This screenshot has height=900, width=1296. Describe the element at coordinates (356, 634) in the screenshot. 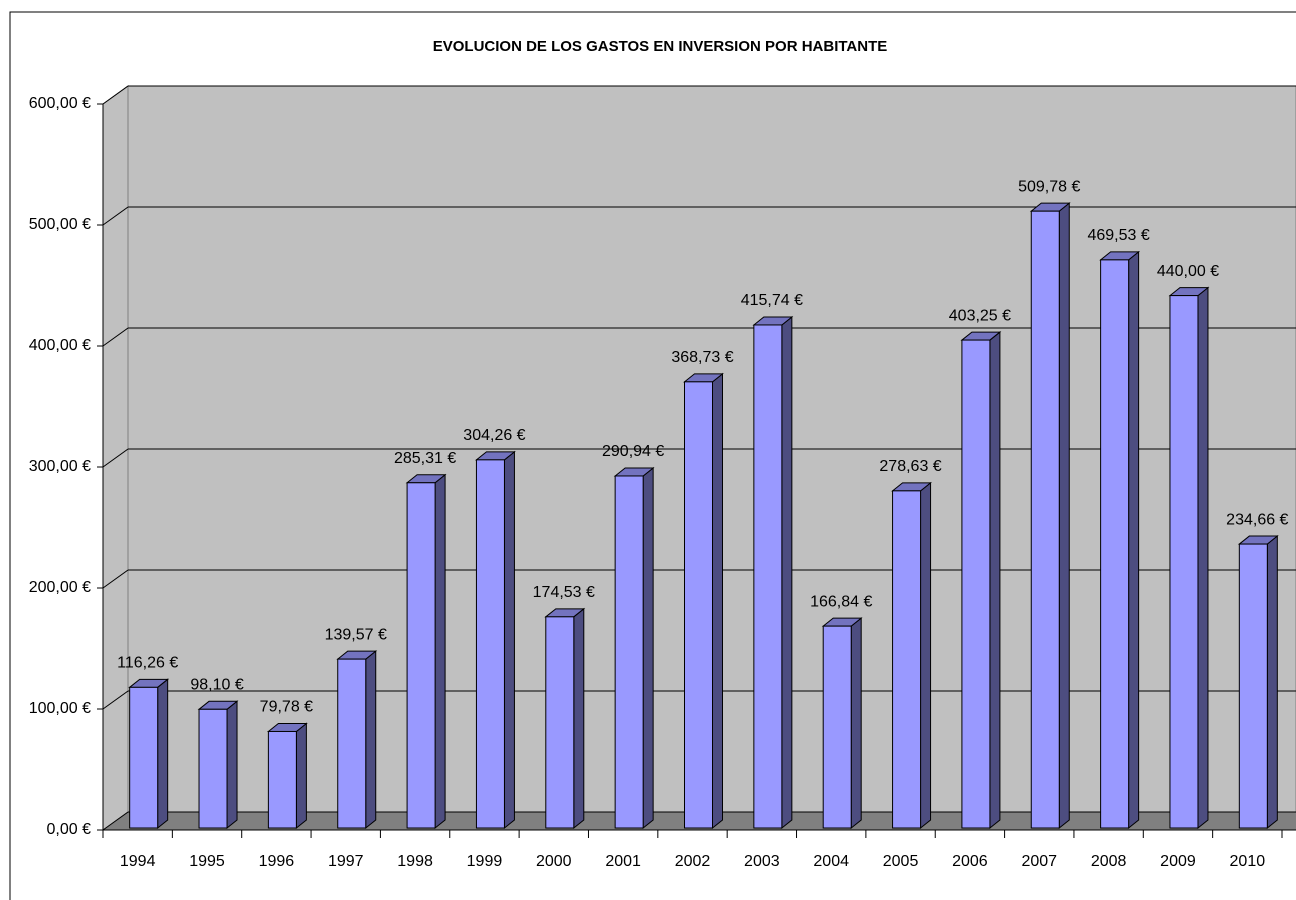

I see `value-label: 139,57 €` at that location.